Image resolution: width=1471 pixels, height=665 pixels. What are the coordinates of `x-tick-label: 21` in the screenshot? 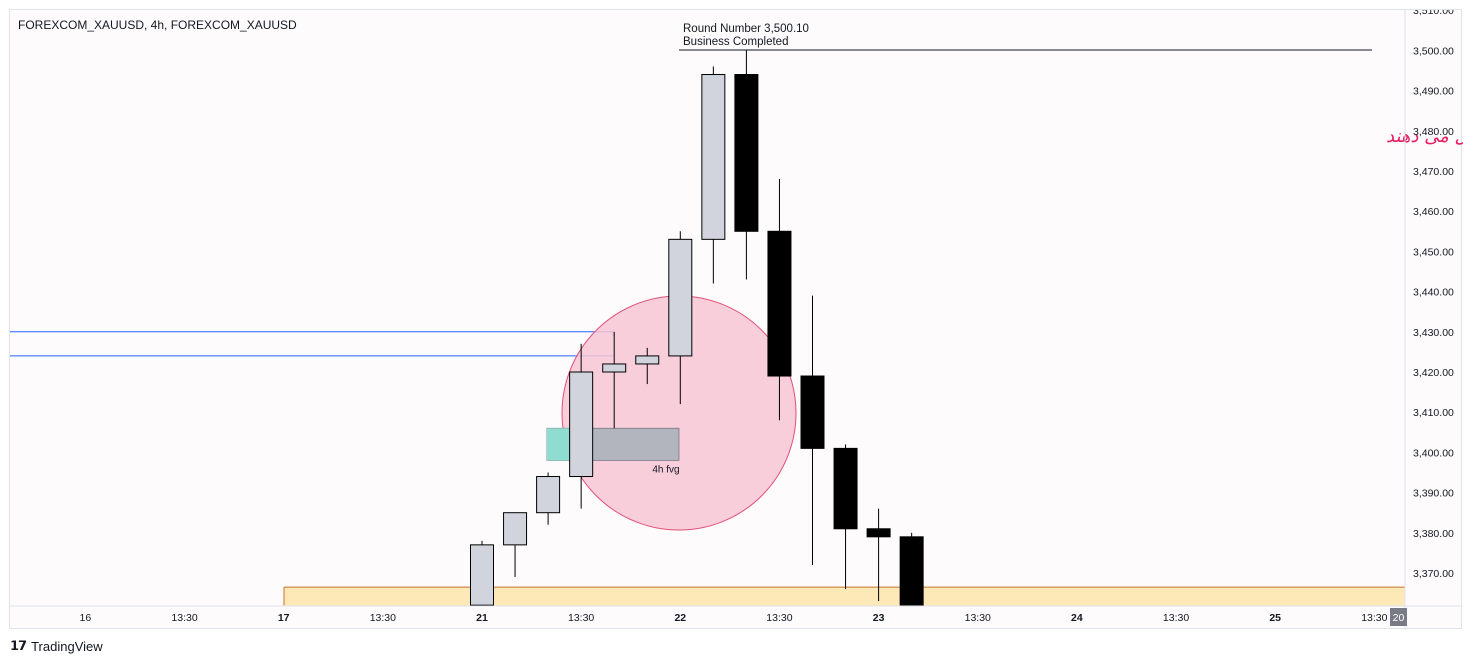 It's located at (482, 618).